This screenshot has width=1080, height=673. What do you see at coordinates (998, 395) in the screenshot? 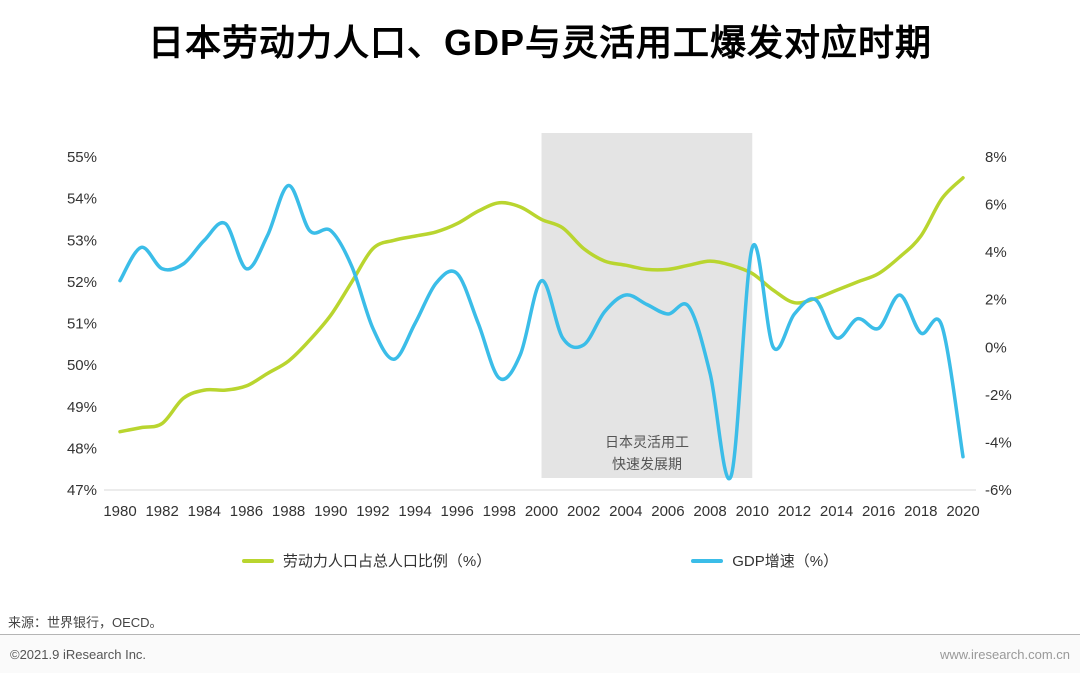
I see `right-axis-tick: -2%` at bounding box center [998, 395].